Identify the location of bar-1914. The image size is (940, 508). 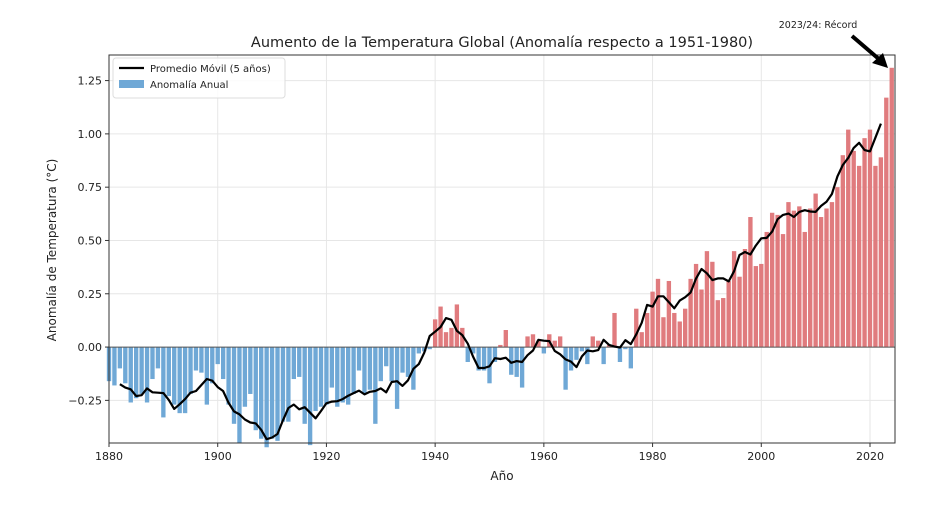
(293, 363).